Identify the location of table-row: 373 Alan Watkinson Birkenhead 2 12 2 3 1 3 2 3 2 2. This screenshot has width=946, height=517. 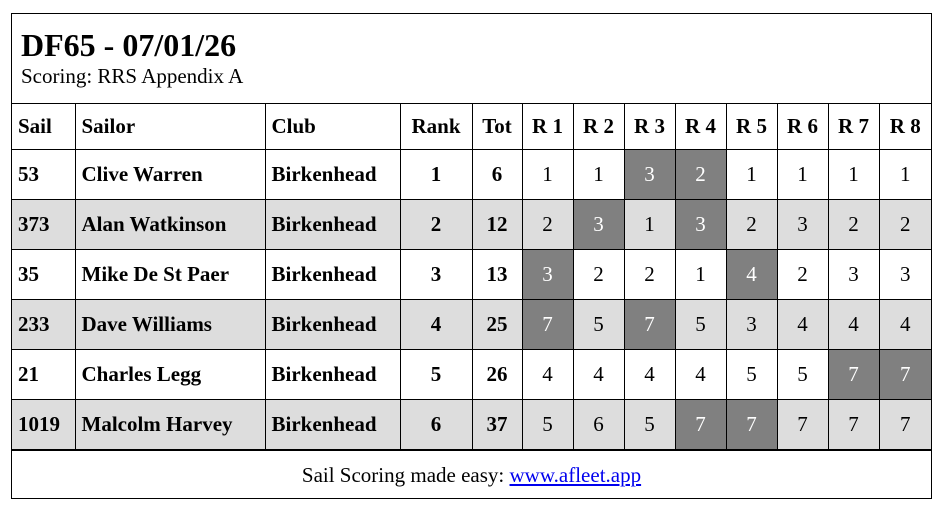
(471, 224).